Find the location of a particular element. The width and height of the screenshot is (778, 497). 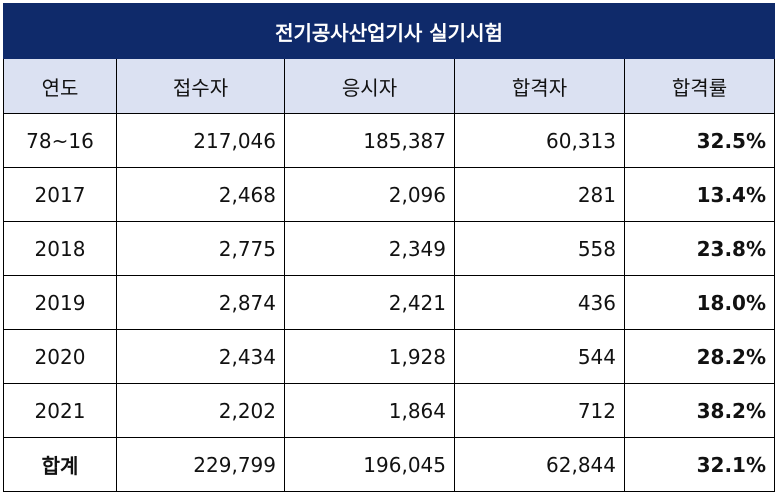

table-total-row: 합계 229,799 196,045 62,844 32.1% is located at coordinates (389, 464).